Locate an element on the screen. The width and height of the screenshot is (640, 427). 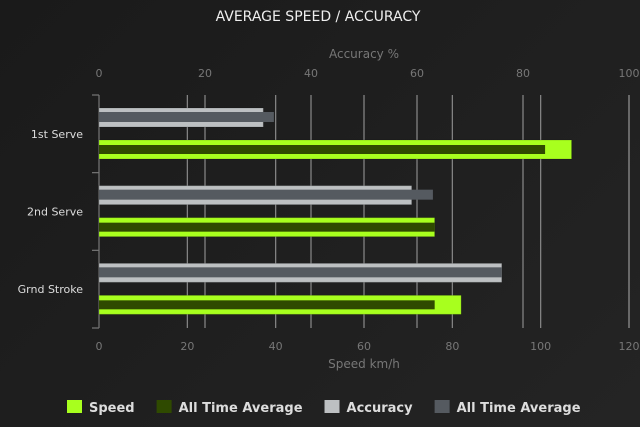
chart-title: AVERAGE SPEED / ACCURACY is located at coordinates (318, 17).